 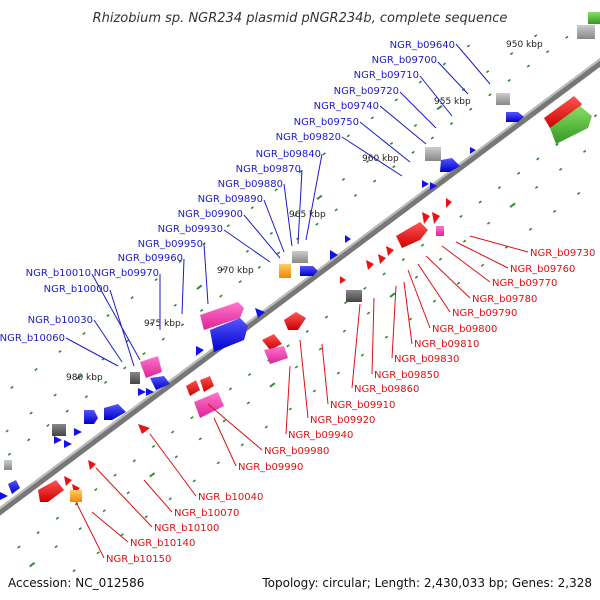 I want to click on gene-label-forward: NGR_b10010, so click(x=58, y=273).